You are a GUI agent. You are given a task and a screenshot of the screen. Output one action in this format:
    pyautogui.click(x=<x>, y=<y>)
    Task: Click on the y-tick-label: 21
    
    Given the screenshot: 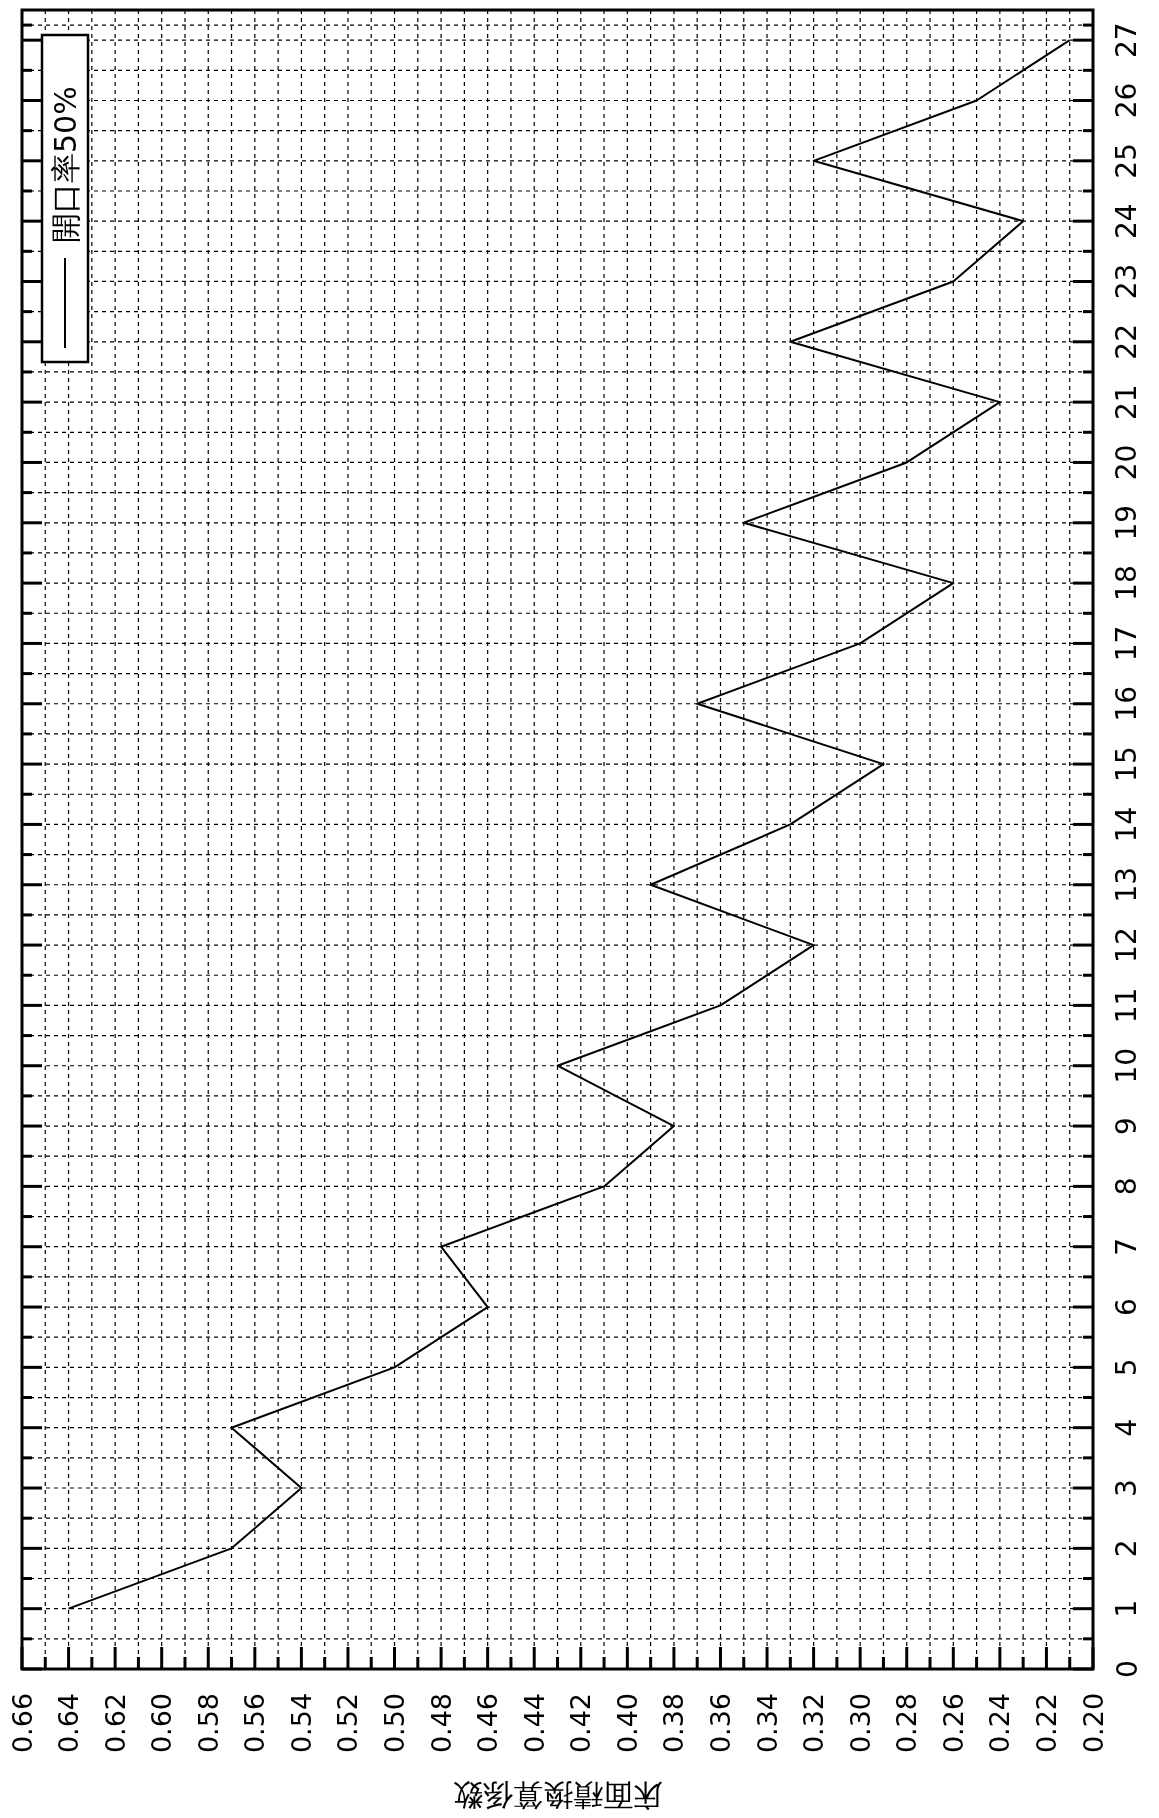 What is the action you would take?
    pyautogui.click(x=1127, y=402)
    